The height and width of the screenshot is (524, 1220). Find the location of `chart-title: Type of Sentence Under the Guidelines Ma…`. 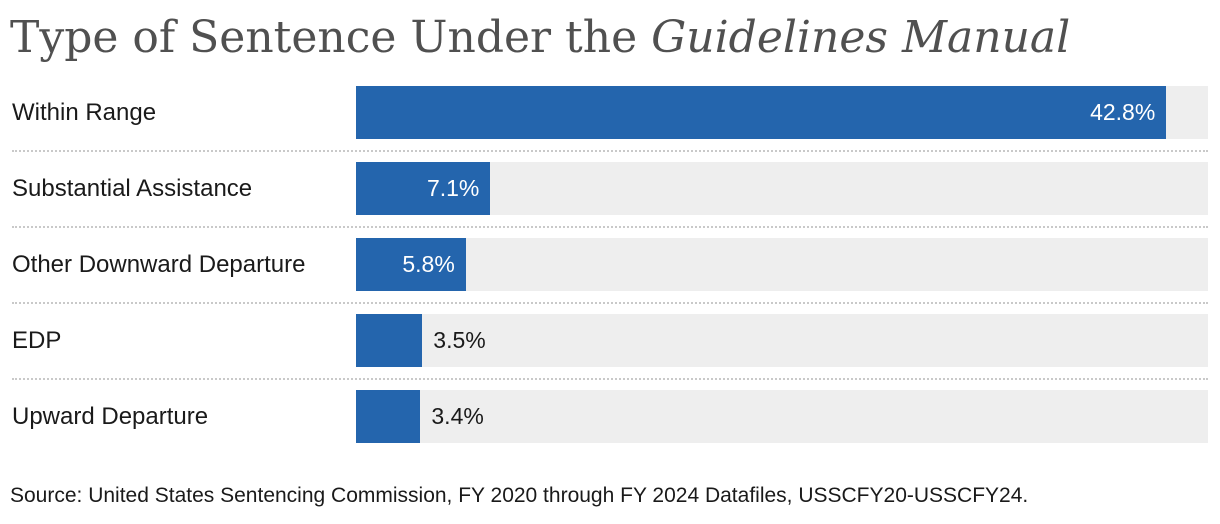

chart-title: Type of Sentence Under the Guidelines Ma… is located at coordinates (540, 38).